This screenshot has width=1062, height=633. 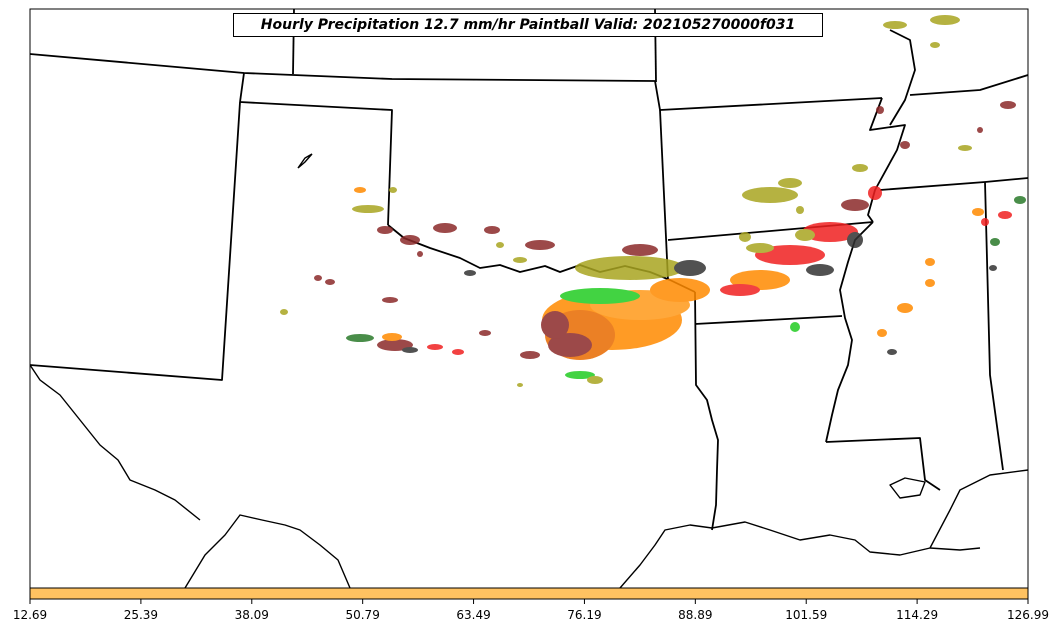 I want to click on colorbar-tick-label: 114.29, so click(x=917, y=615).